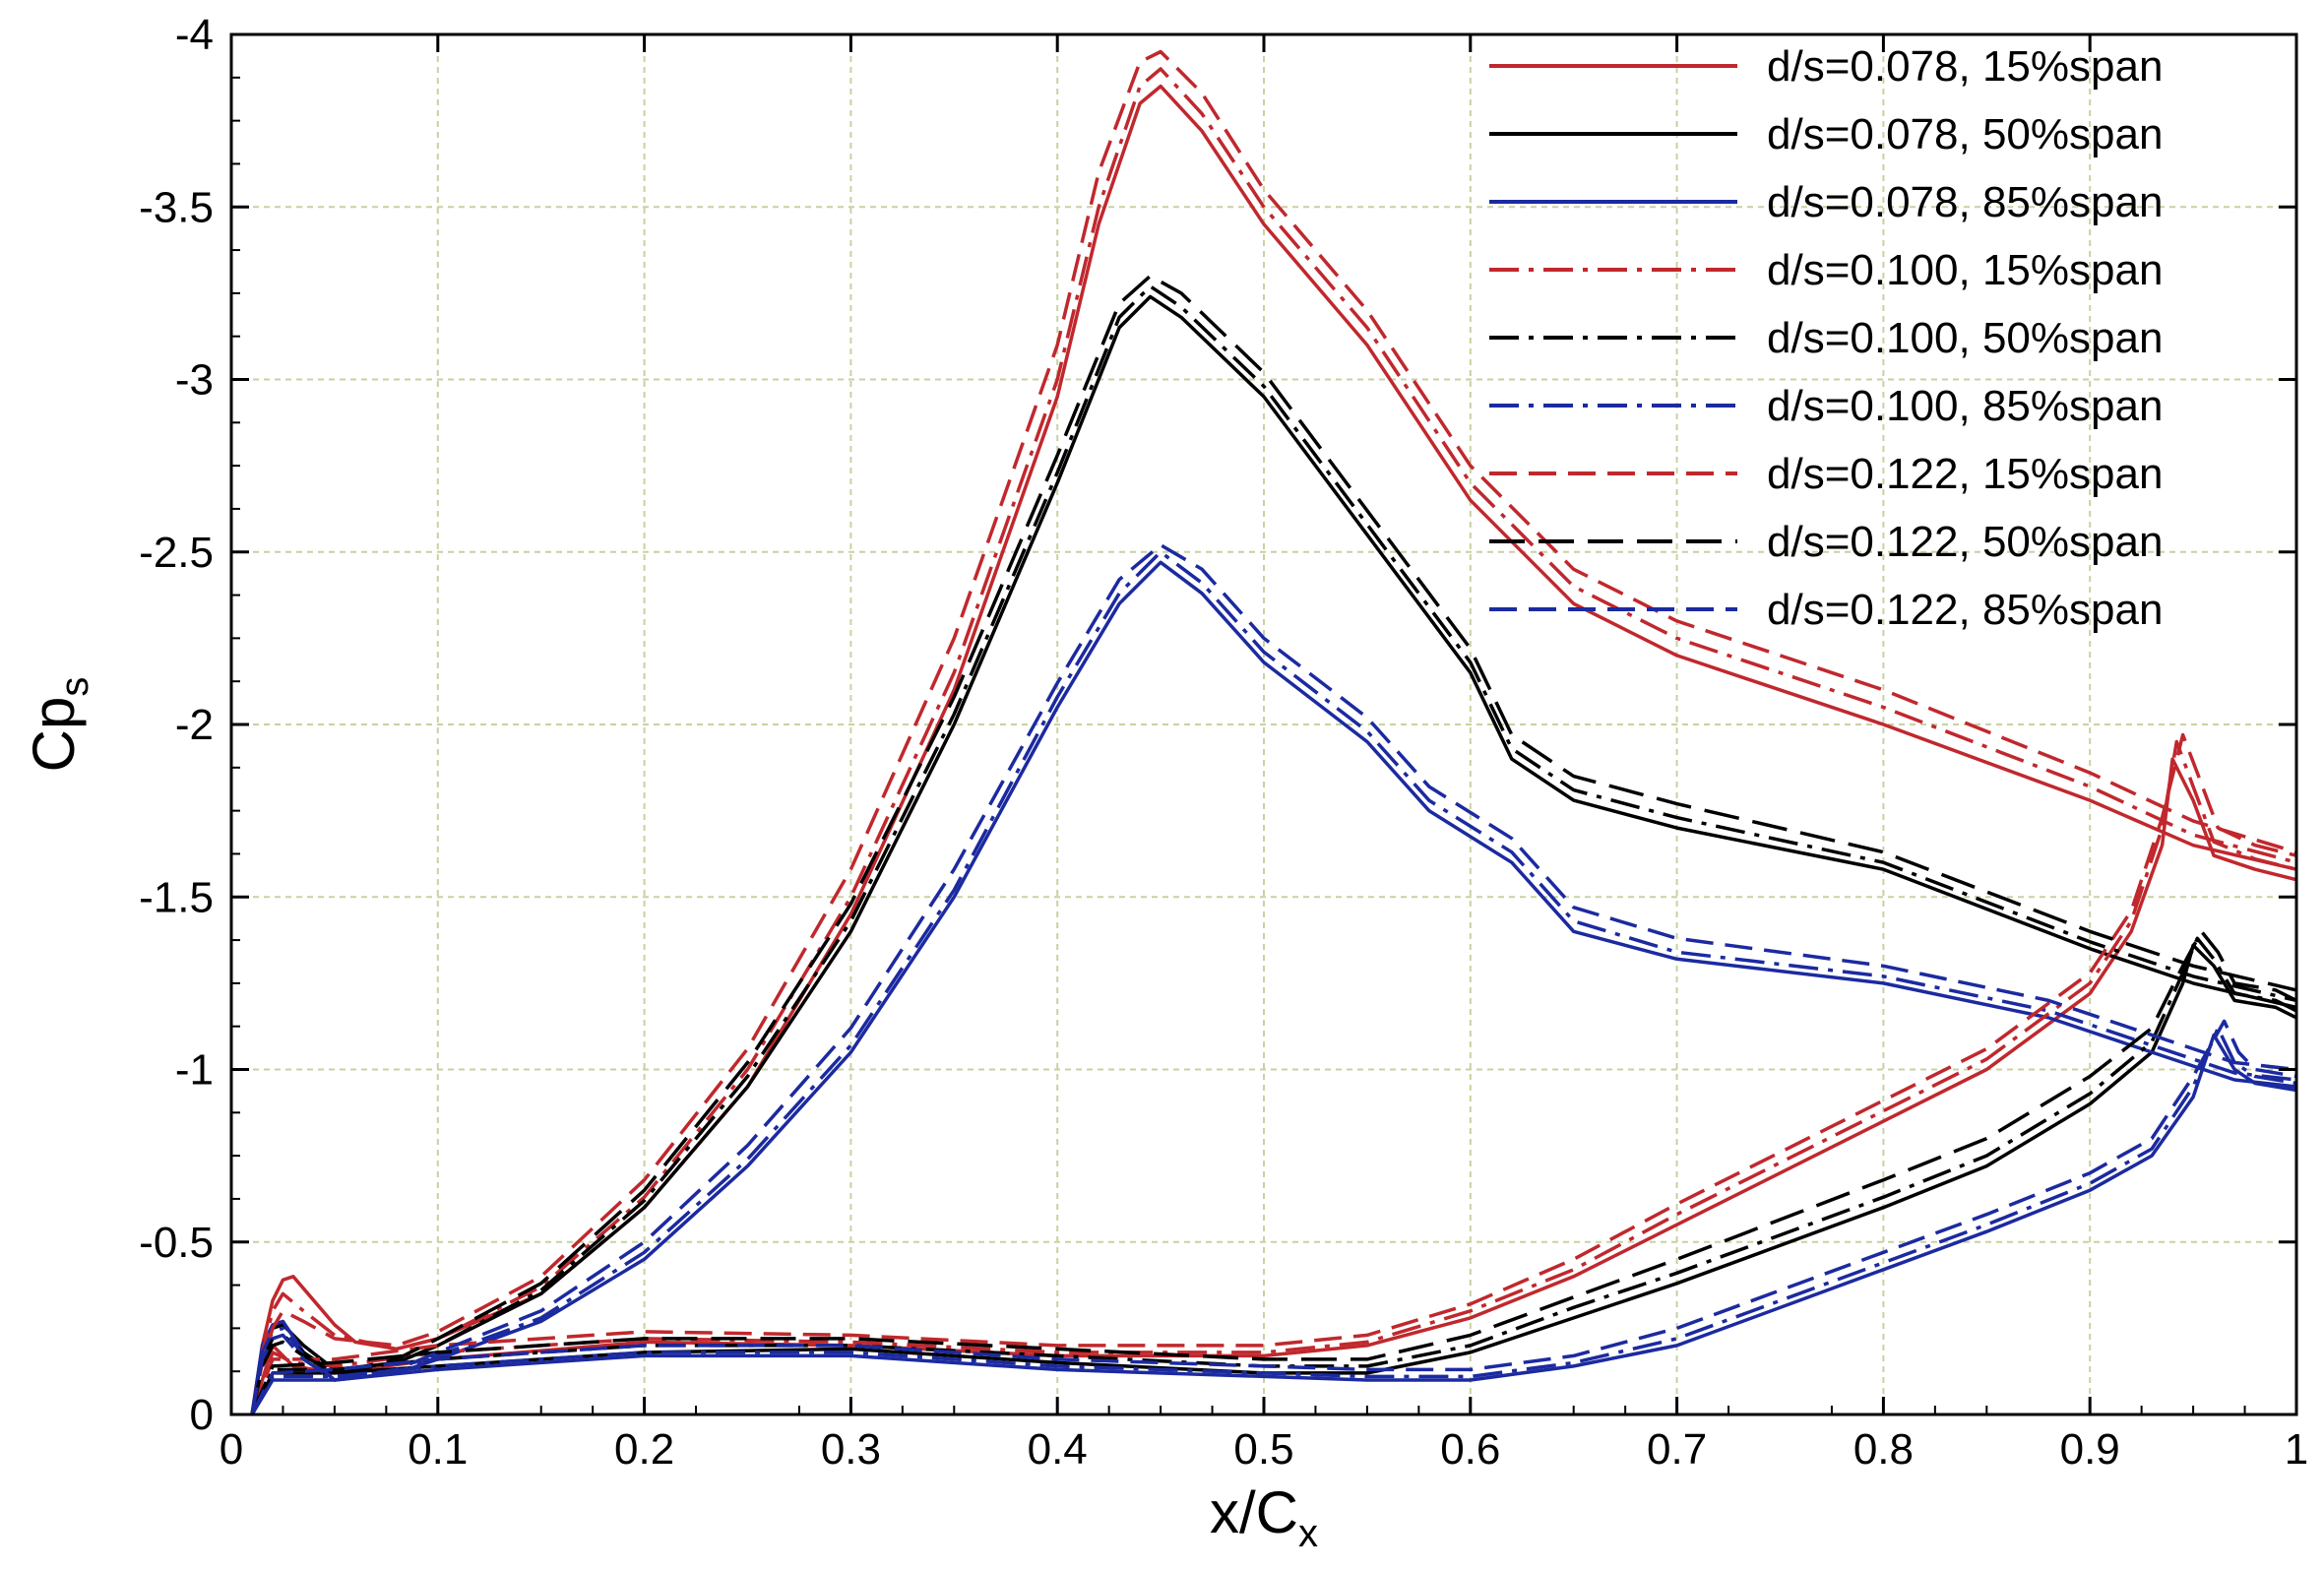 The height and width of the screenshot is (1571, 2324). I want to click on x-tick-label: 0.7, so click(1677, 1450).